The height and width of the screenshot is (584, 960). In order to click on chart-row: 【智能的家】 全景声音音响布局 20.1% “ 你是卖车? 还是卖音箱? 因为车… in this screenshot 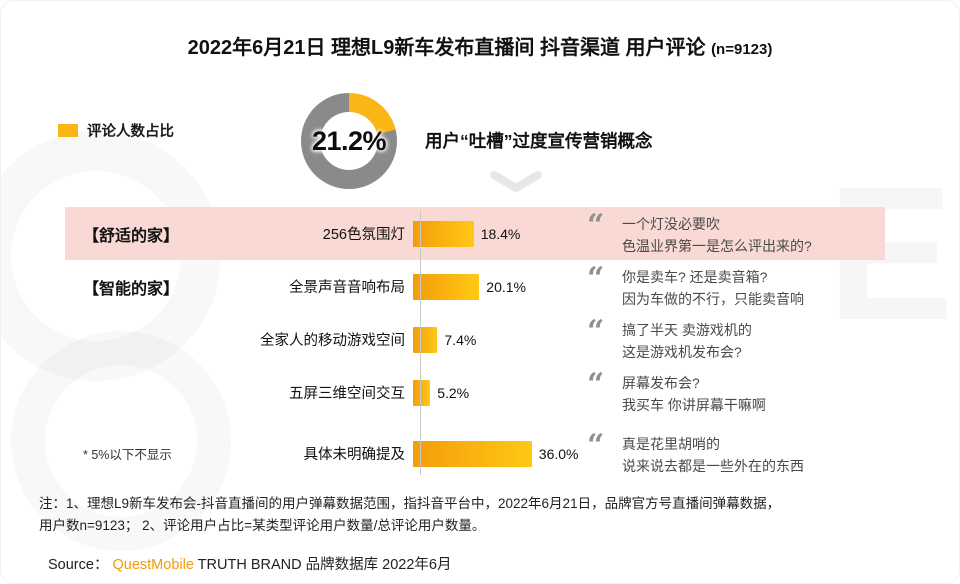, I will do `click(475, 286)`.